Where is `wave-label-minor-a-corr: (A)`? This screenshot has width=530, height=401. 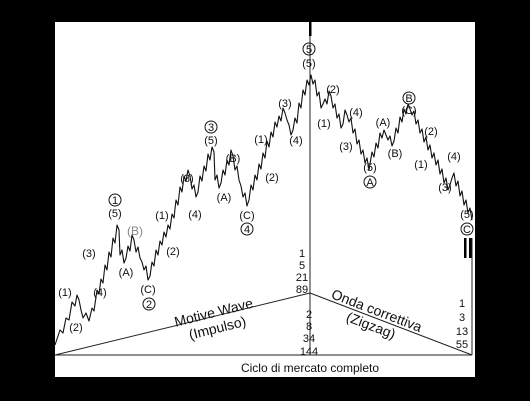 wave-label-minor-a-corr: (A) is located at coordinates (383, 123).